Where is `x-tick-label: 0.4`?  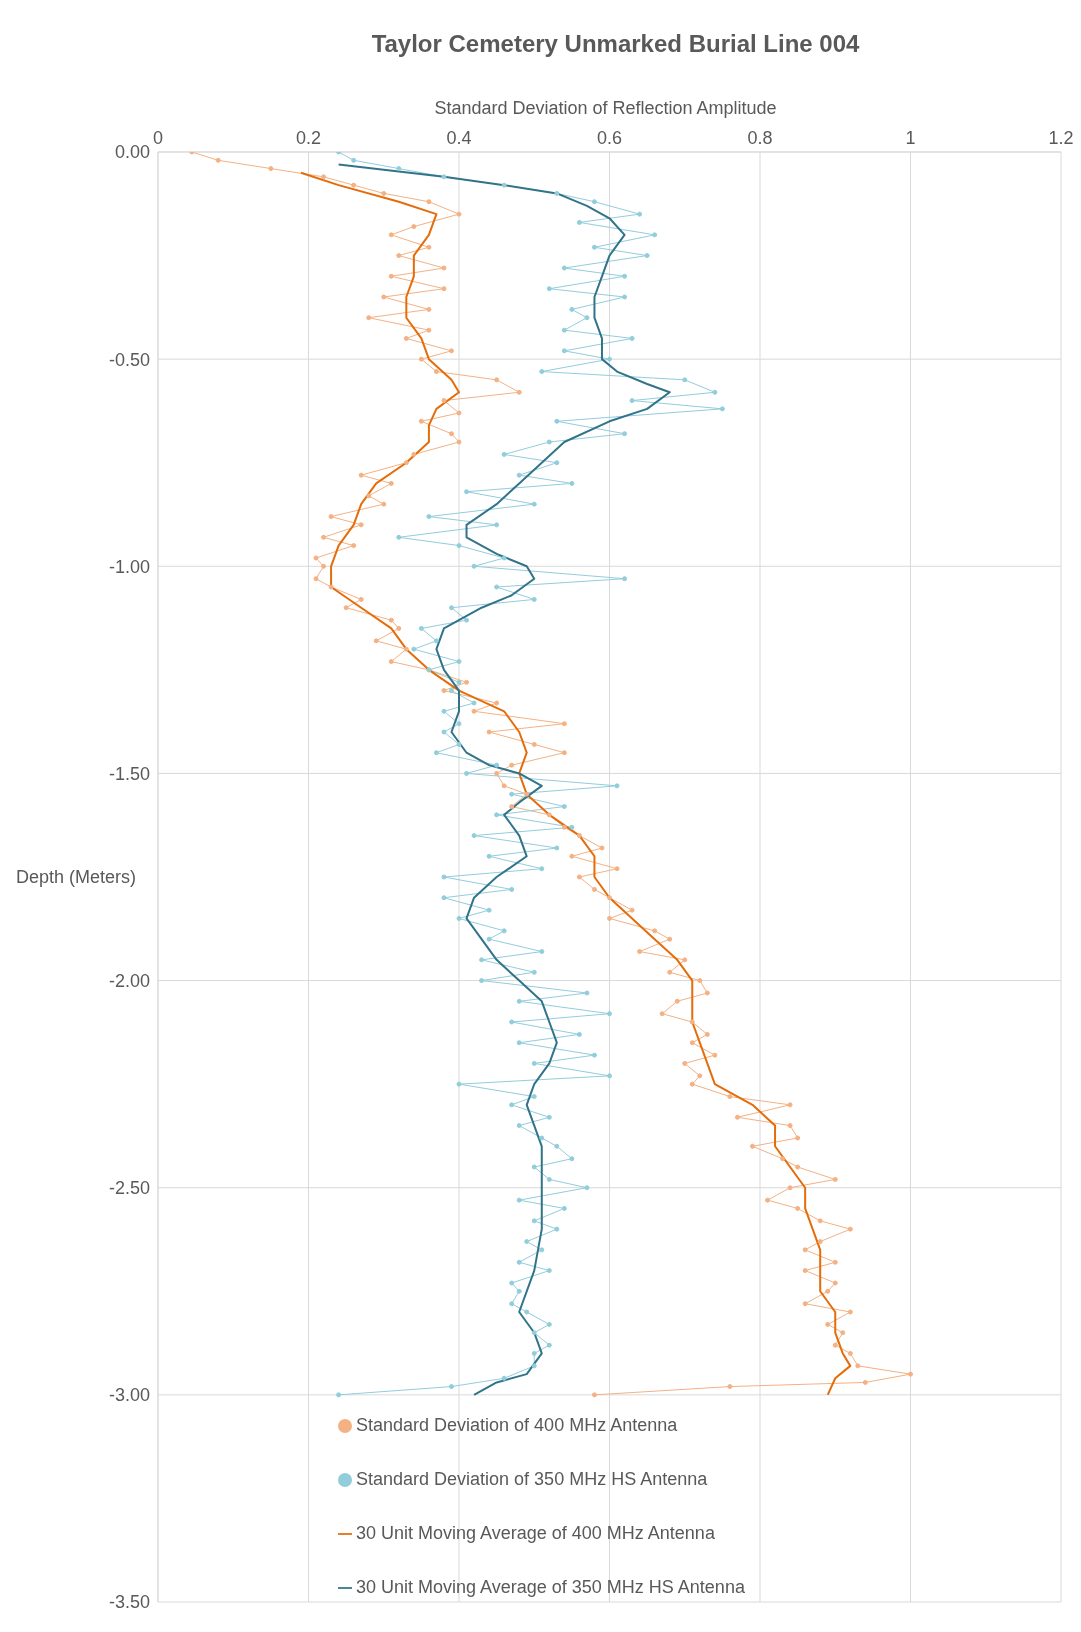 x-tick-label: 0.4 is located at coordinates (459, 138).